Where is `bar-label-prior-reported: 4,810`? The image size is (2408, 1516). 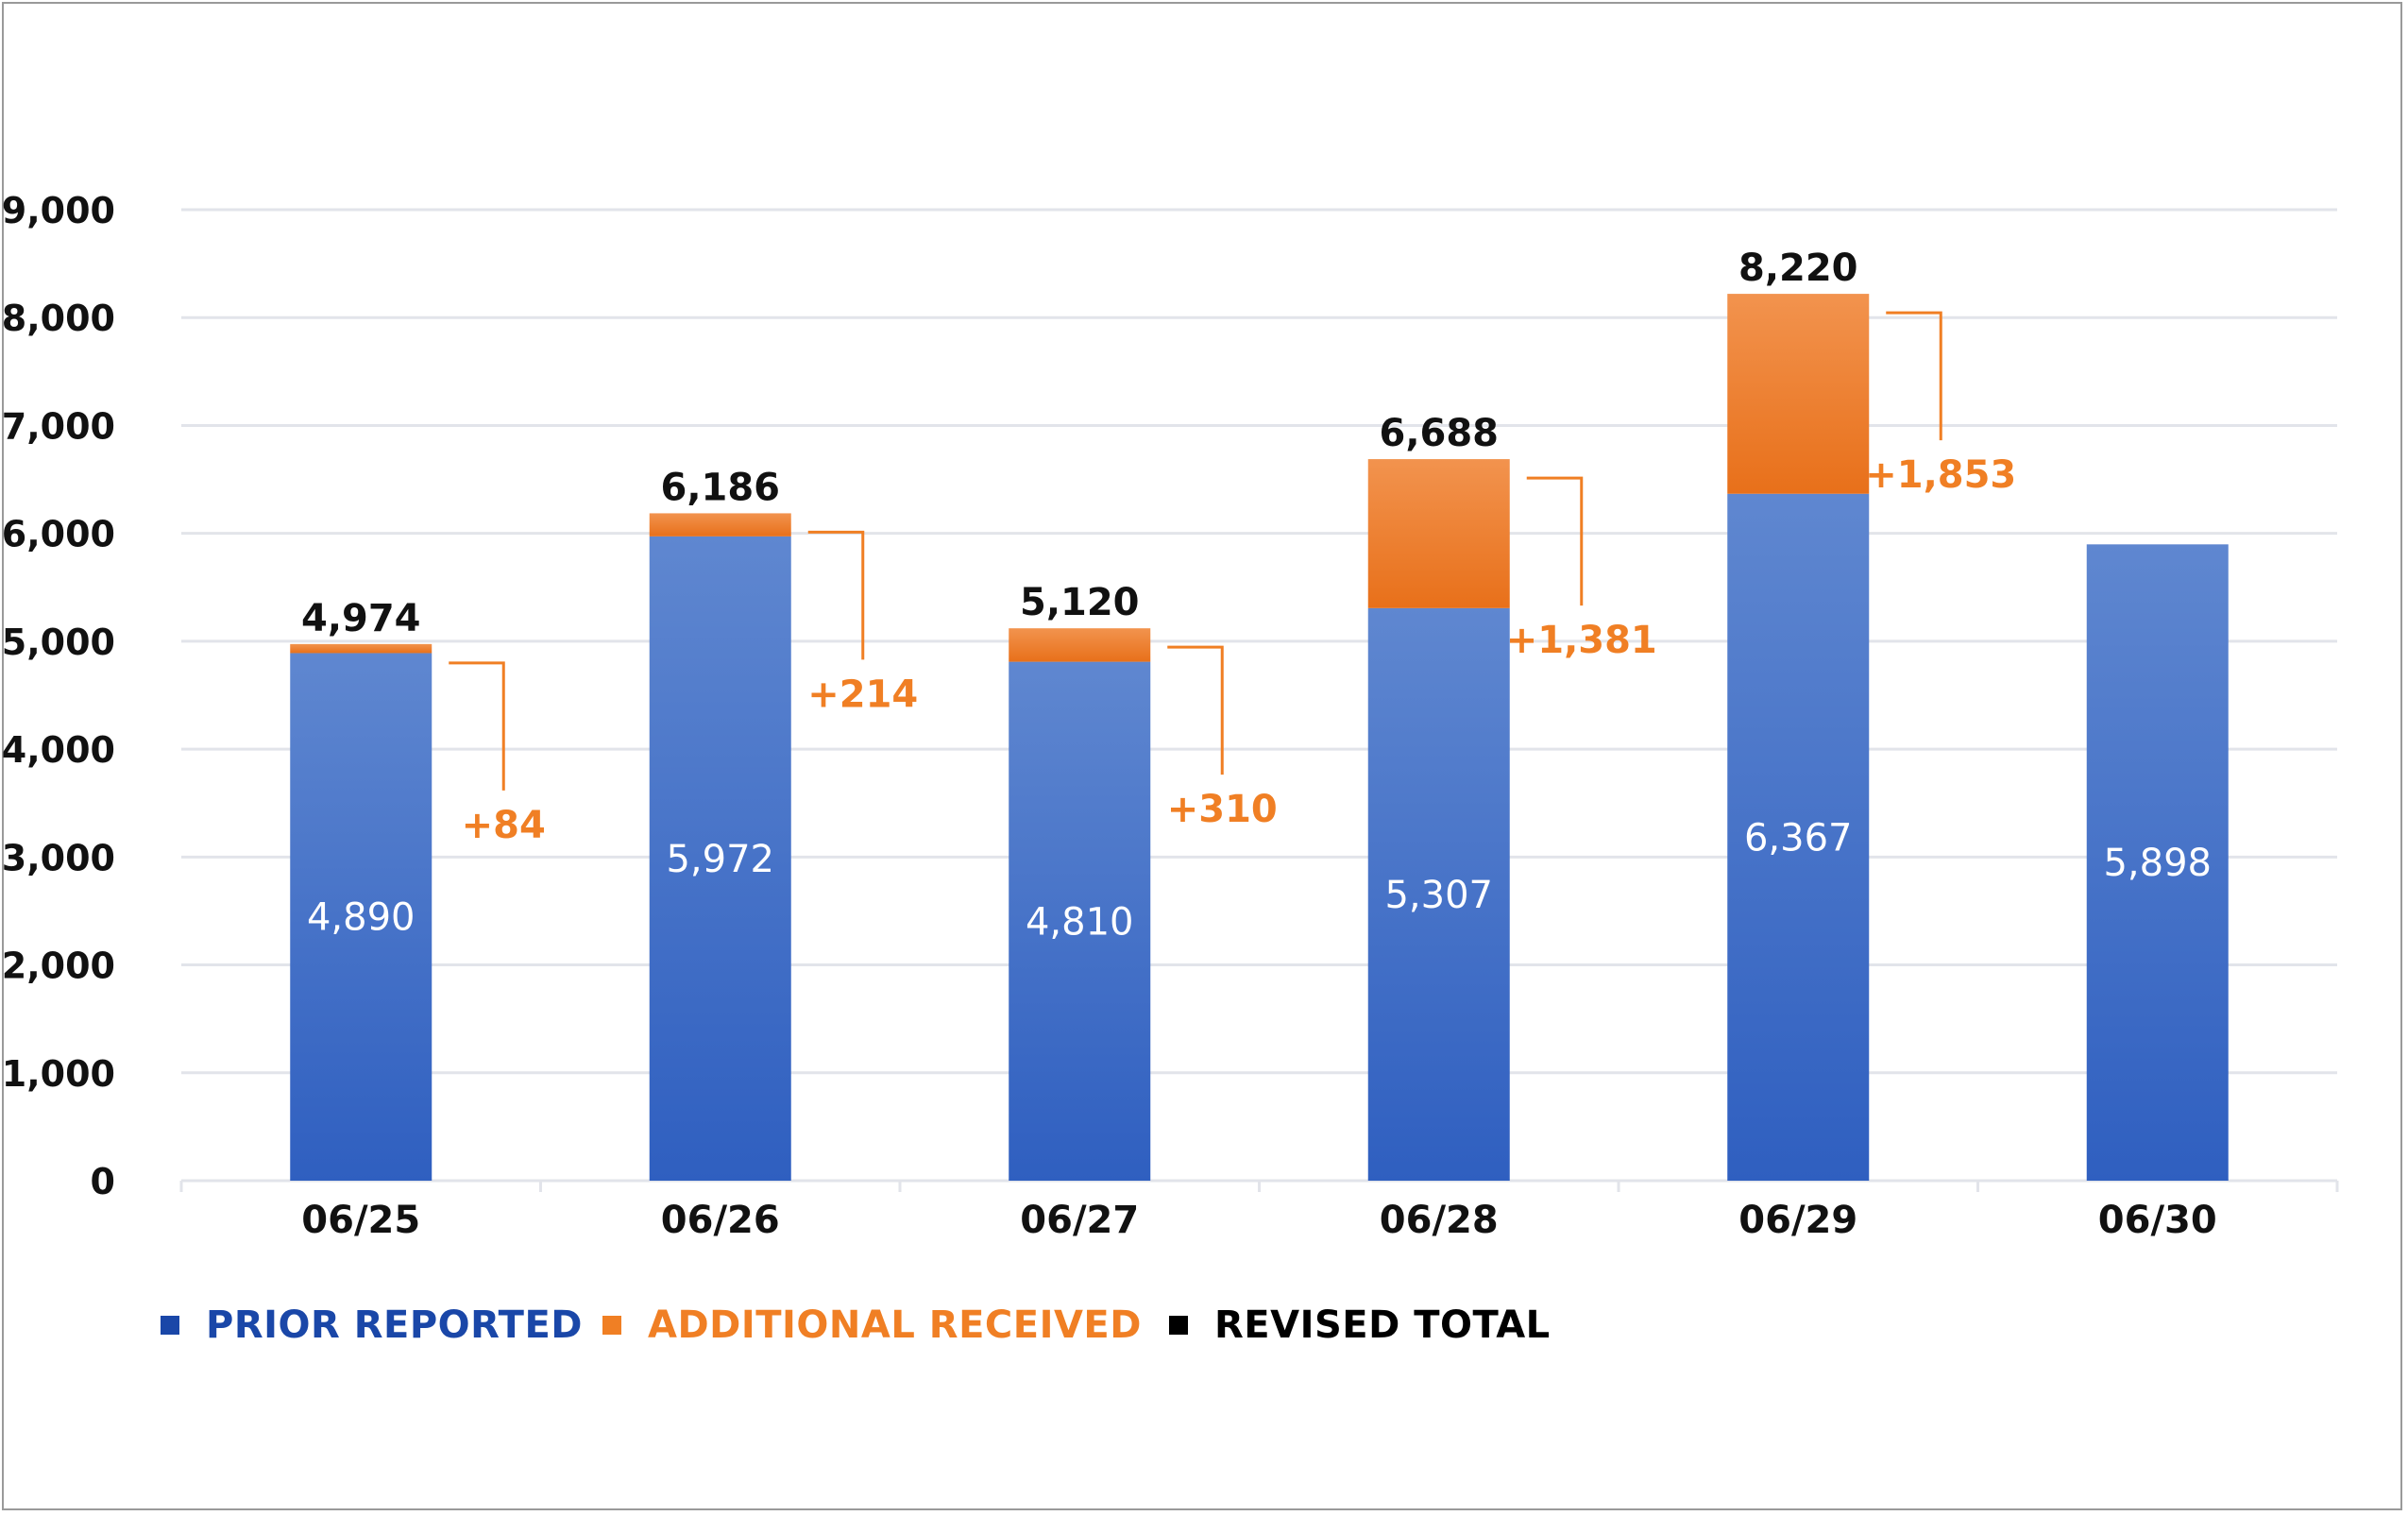 bar-label-prior-reported: 4,810 is located at coordinates (1080, 922).